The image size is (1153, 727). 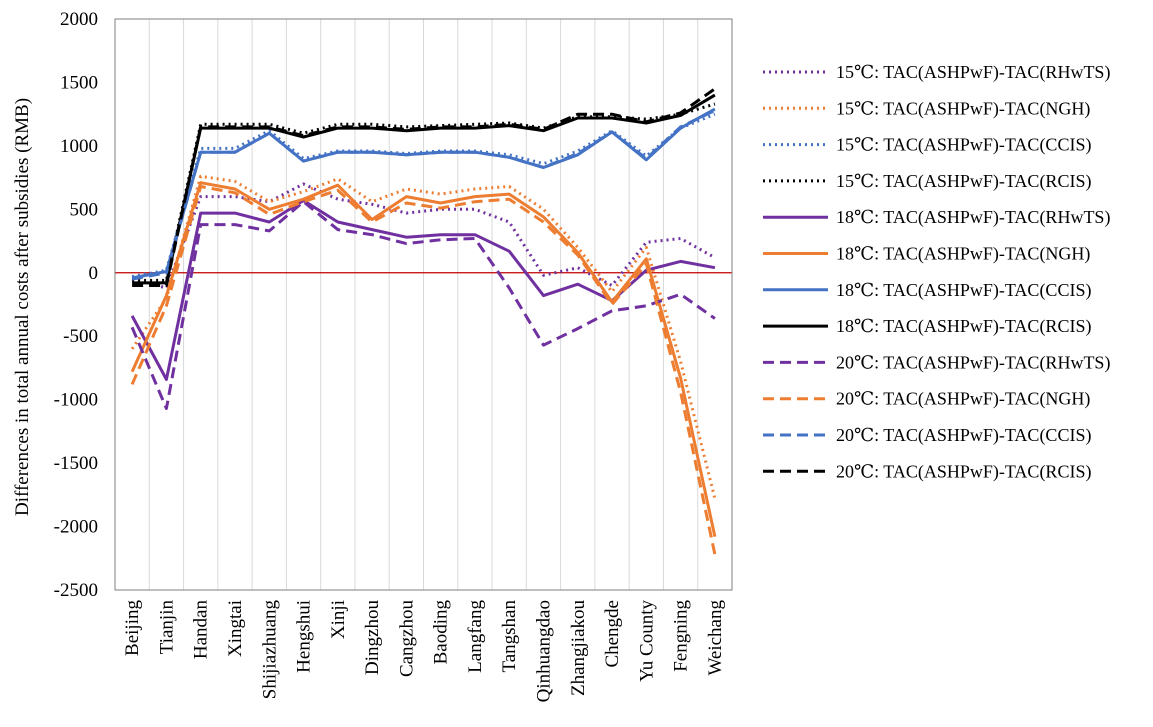 What do you see at coordinates (84, 209) in the screenshot?
I see `y-tick-label: 500` at bounding box center [84, 209].